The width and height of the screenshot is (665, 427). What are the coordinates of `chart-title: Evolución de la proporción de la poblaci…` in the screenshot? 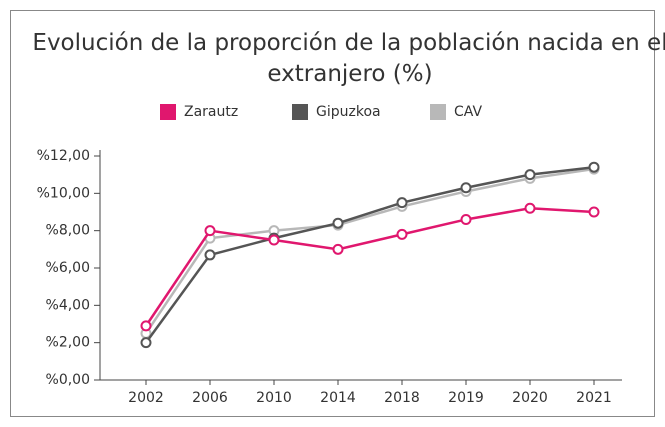 It's located at (348, 58).